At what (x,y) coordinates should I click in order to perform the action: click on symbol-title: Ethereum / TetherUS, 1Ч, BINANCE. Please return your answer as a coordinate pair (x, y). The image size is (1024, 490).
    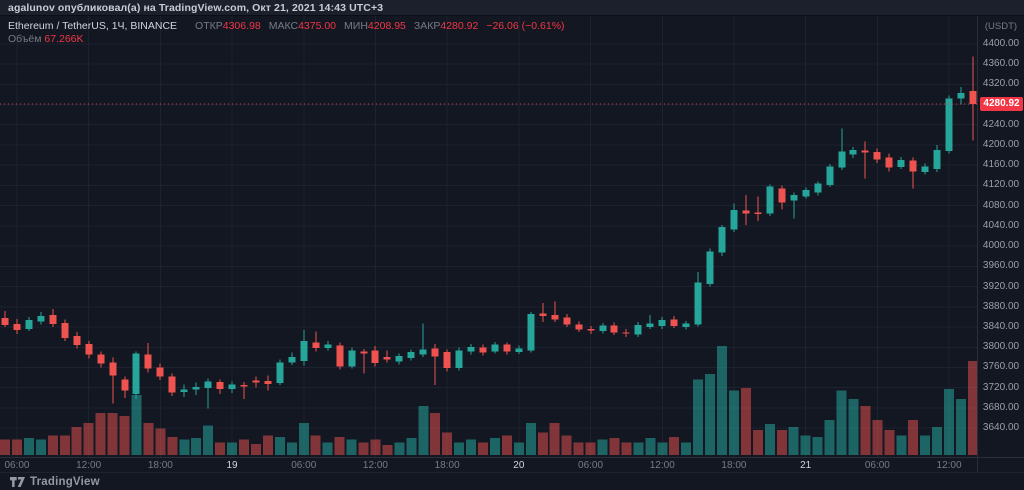
    Looking at the image, I should click on (93, 26).